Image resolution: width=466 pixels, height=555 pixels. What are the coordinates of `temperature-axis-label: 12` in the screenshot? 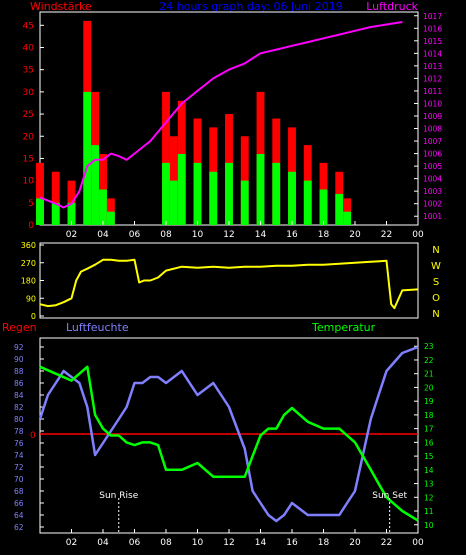 It's located at (429, 497).